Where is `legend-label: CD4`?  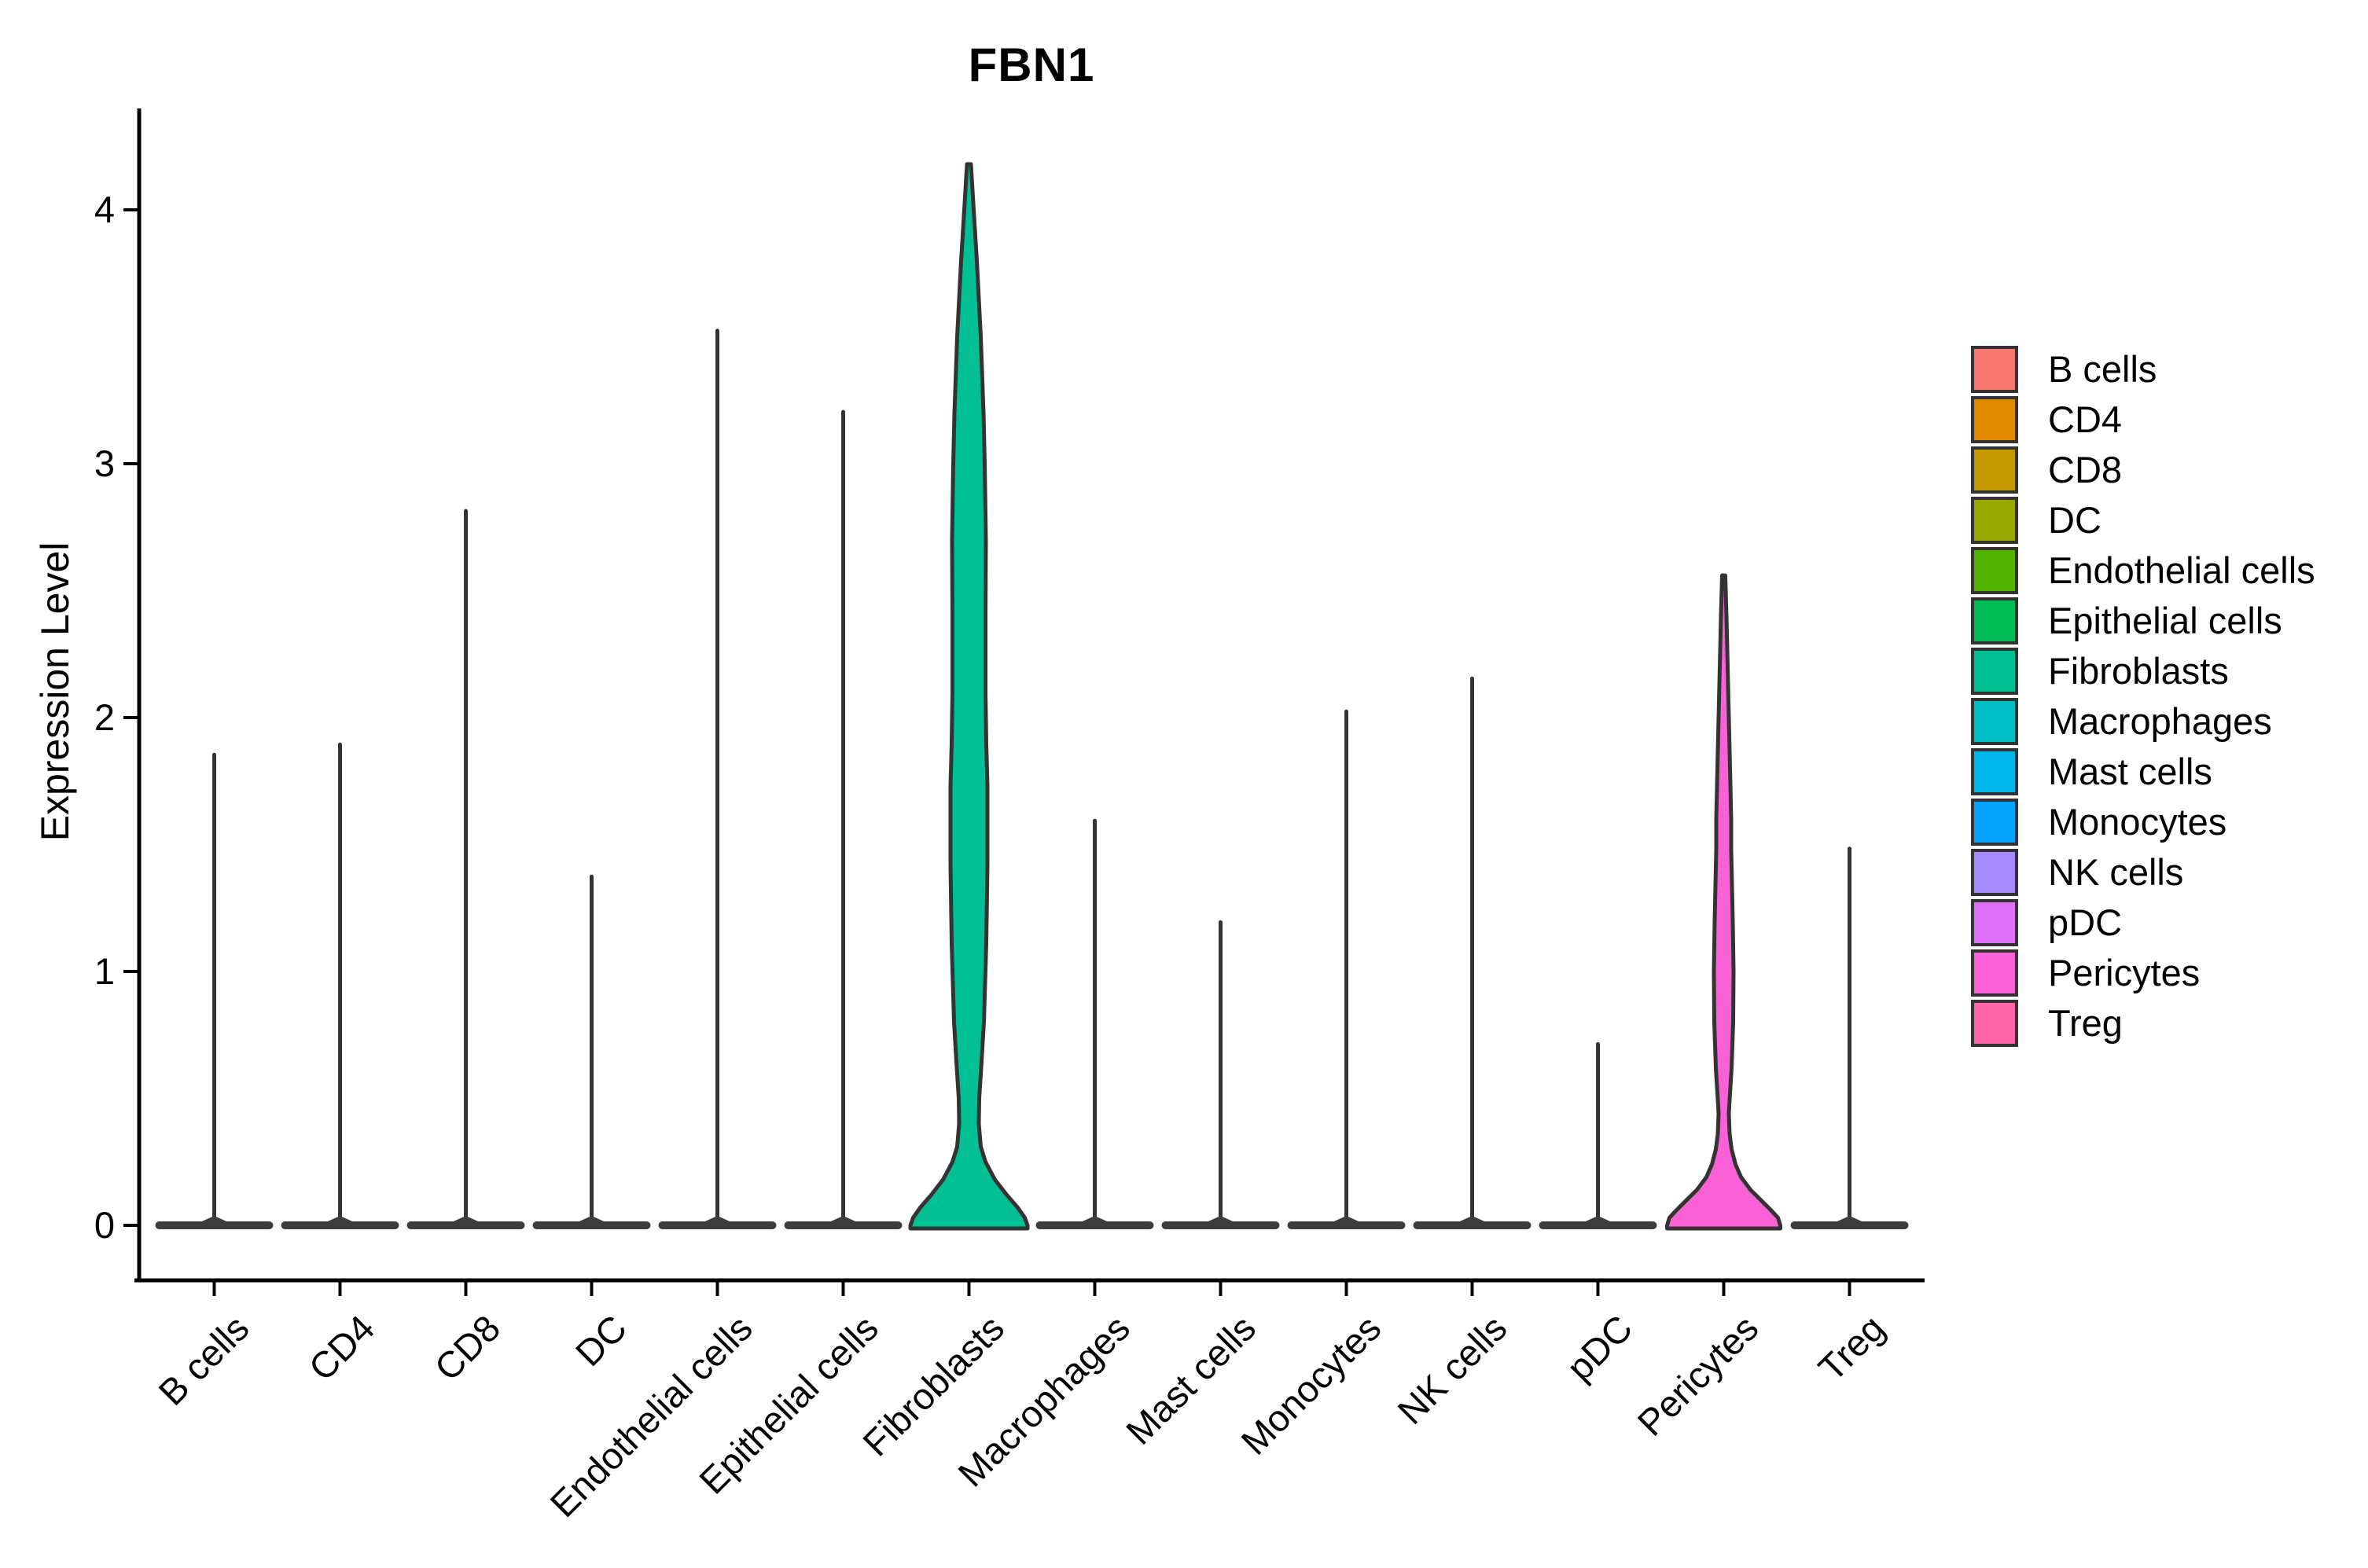
legend-label: CD4 is located at coordinates (2085, 419).